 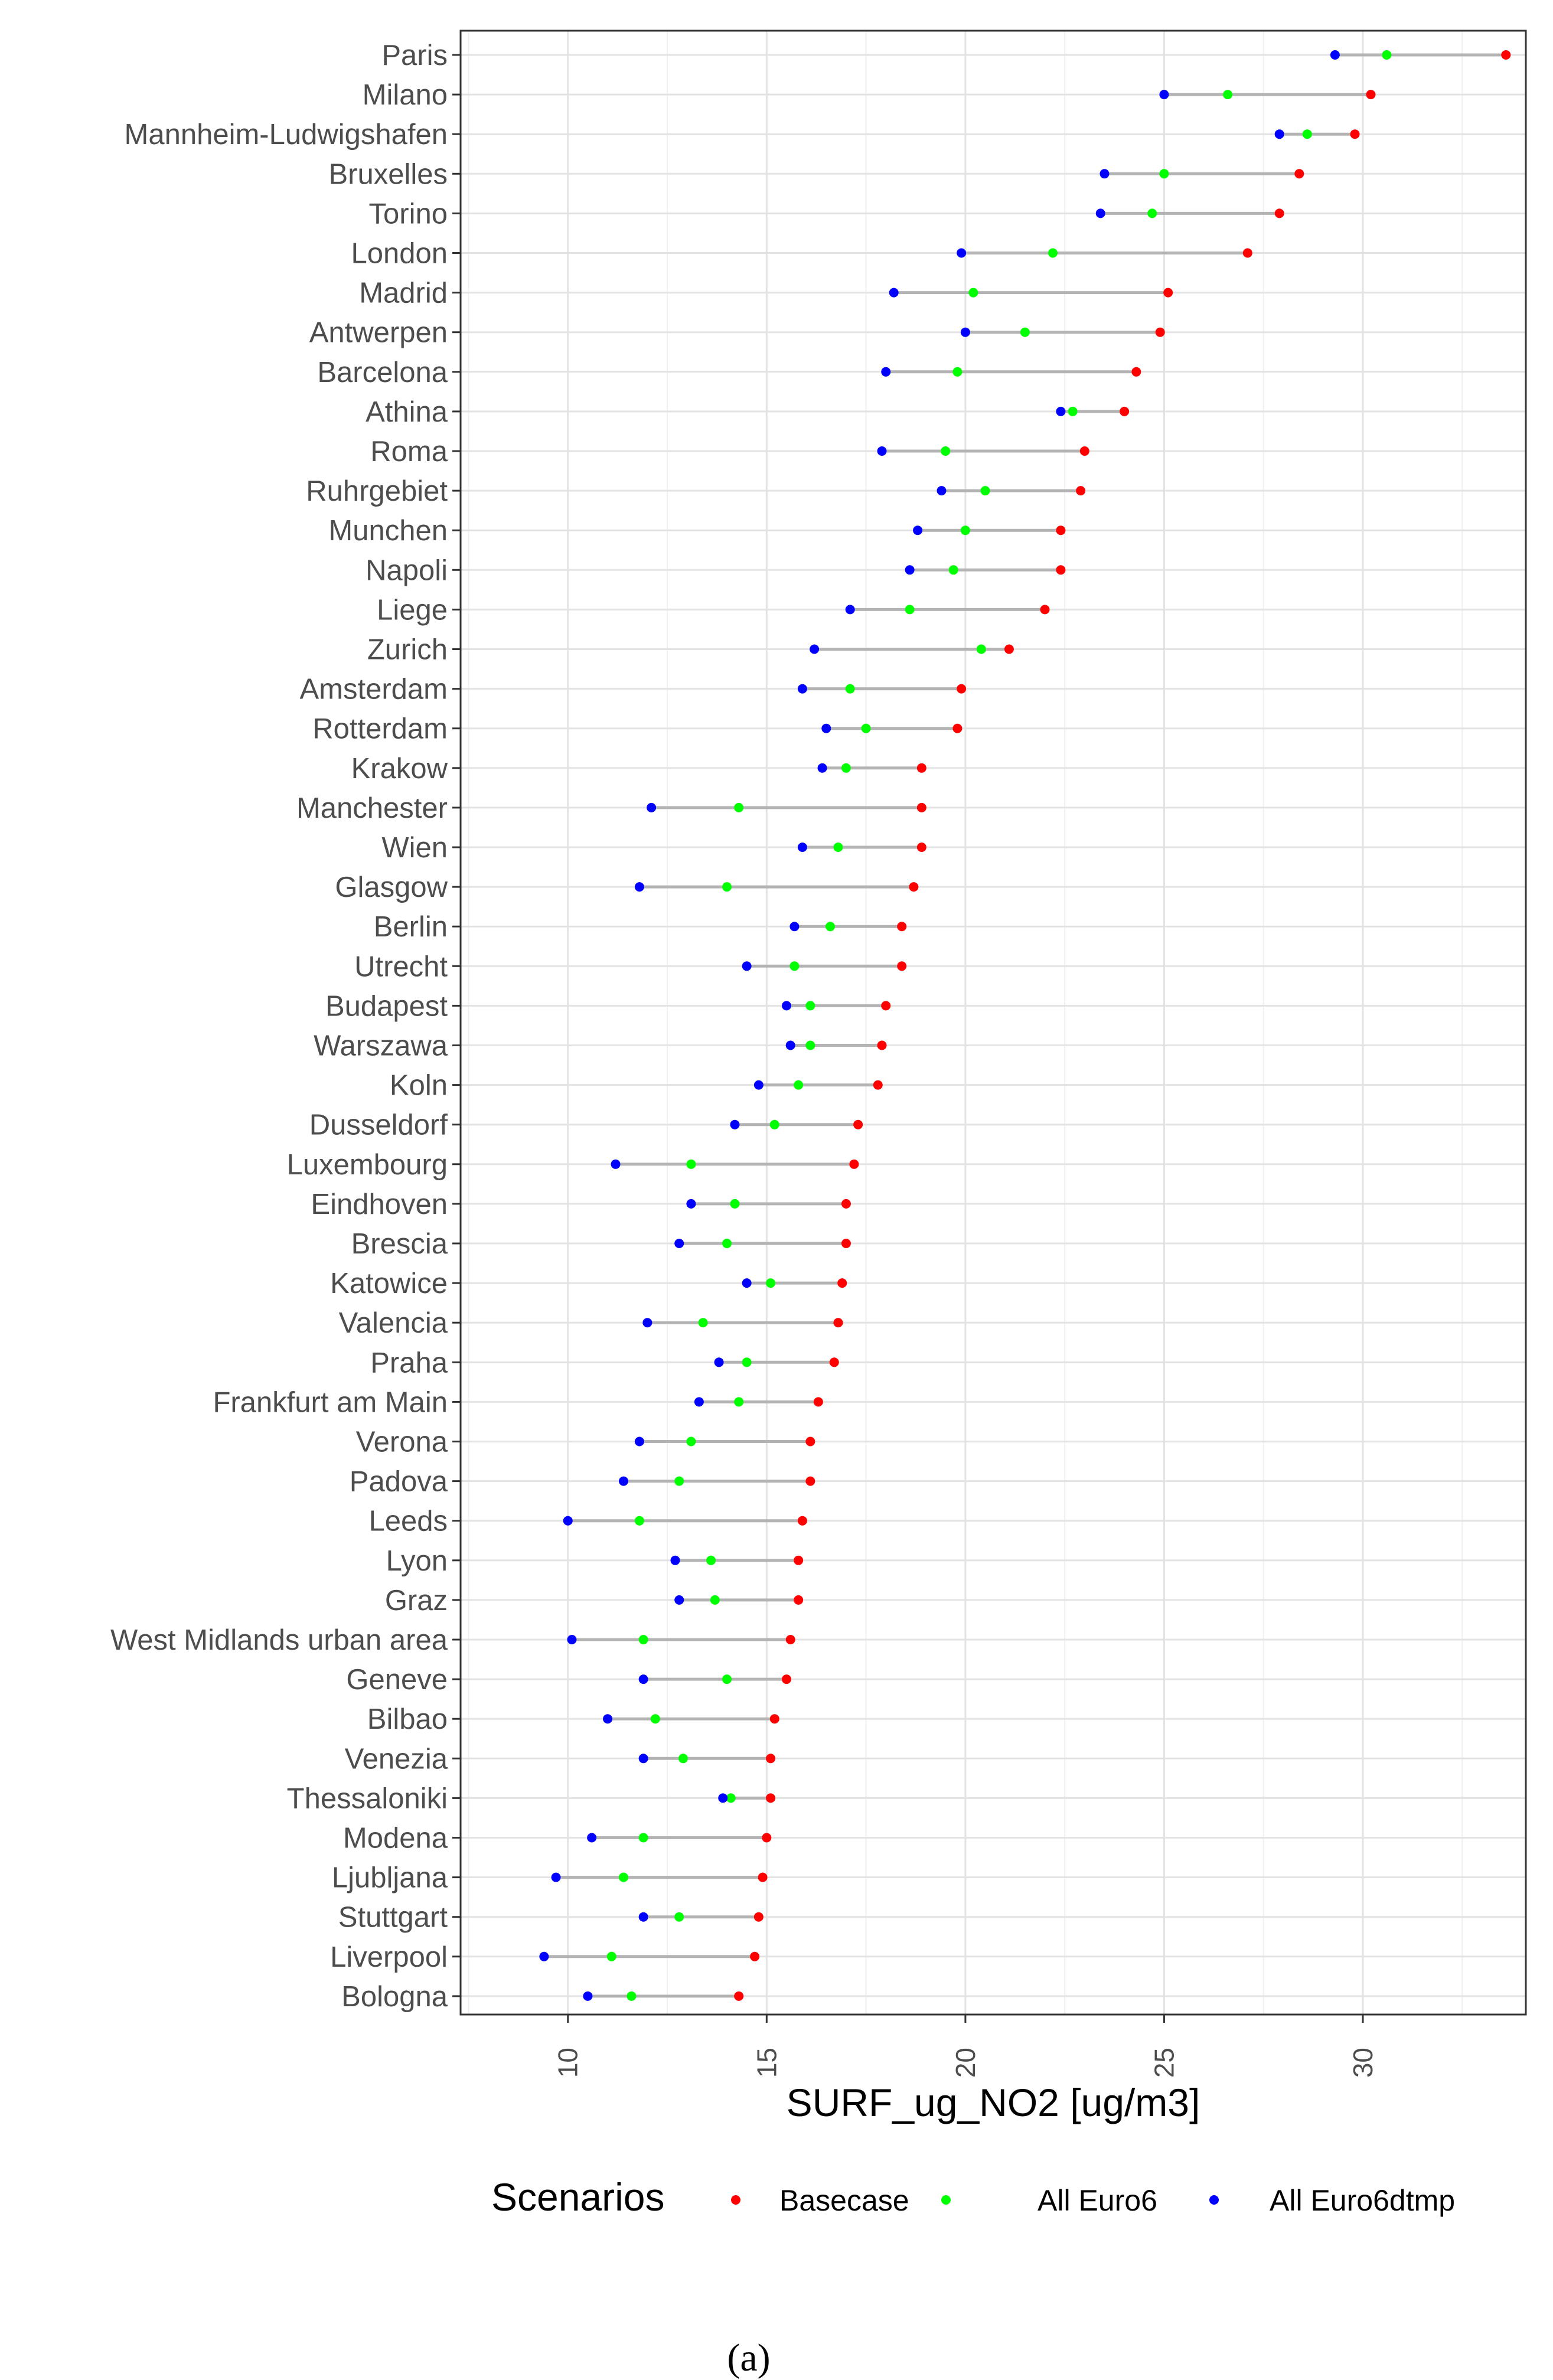 What do you see at coordinates (380, 729) in the screenshot?
I see `y-tick-label: Rotterdam` at bounding box center [380, 729].